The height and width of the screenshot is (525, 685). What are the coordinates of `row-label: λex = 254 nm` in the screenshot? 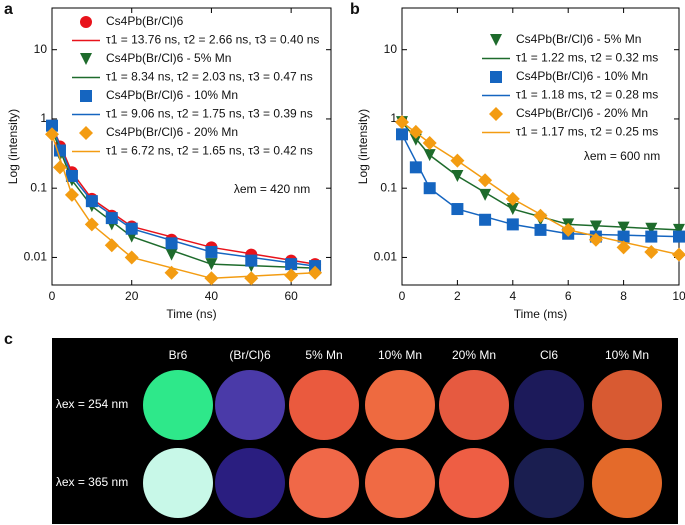 It's located at (92, 404).